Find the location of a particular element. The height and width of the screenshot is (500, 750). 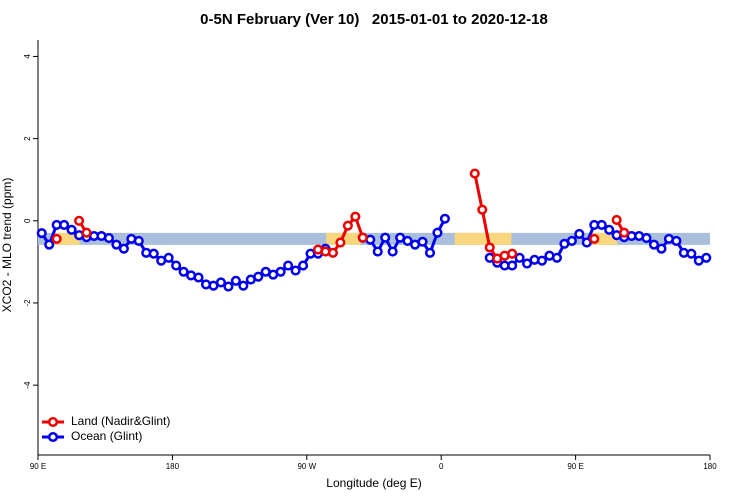

y-tick-label: 4 is located at coordinates (27, 56).